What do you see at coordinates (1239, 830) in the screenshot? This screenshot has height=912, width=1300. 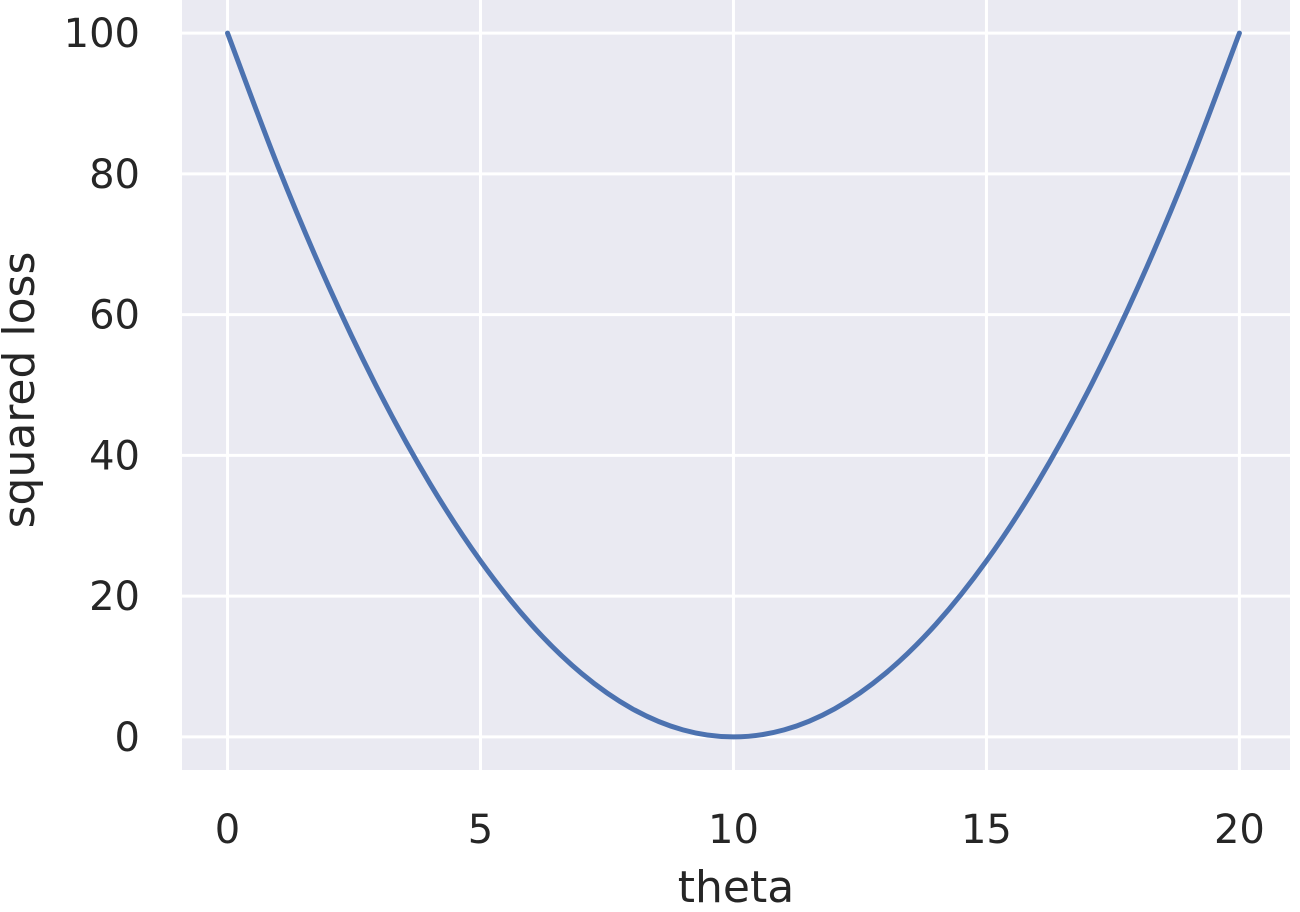 I see `x-tick-label: 20` at bounding box center [1239, 830].